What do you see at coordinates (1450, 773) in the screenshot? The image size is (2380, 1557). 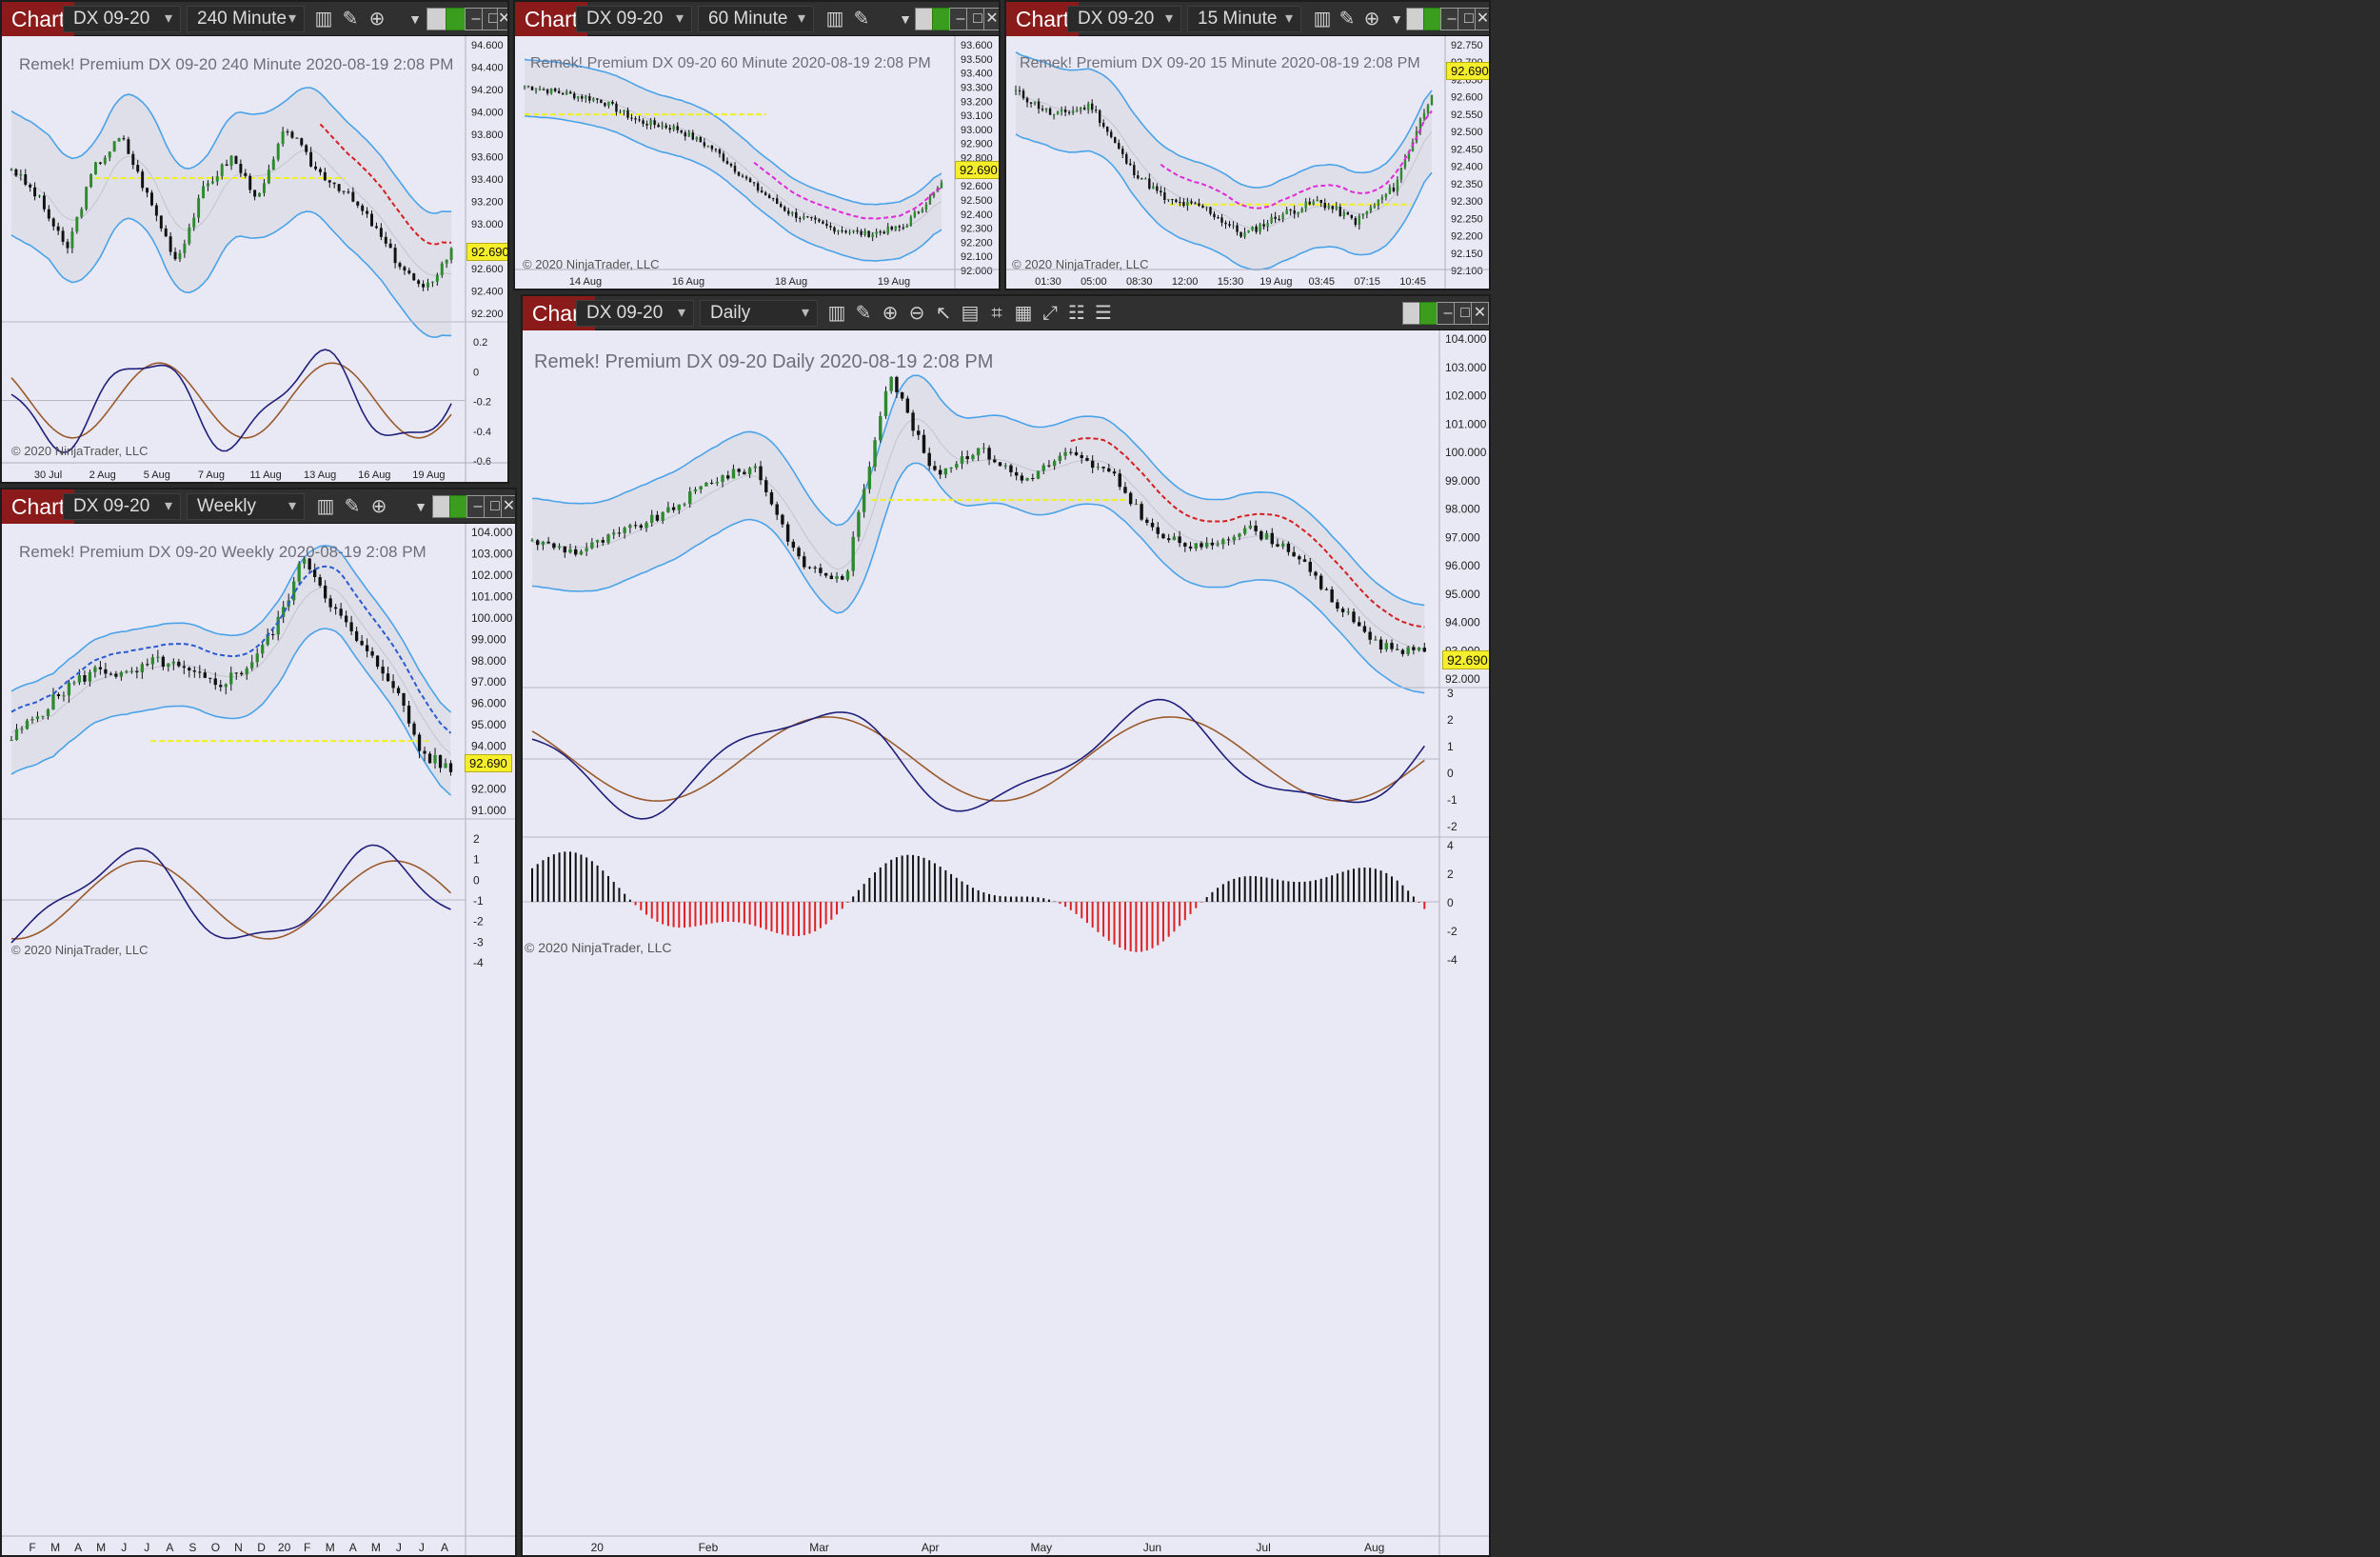 I see `osc-tick-label: 0` at bounding box center [1450, 773].